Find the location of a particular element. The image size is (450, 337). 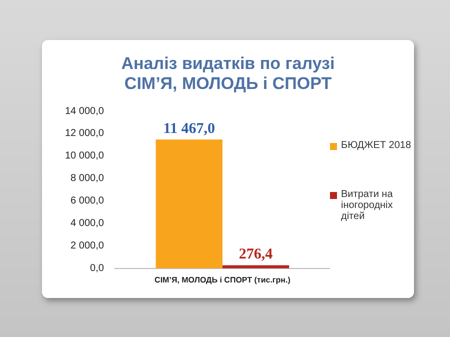

y-tick-label: 2 000,0 is located at coordinates (87, 246).